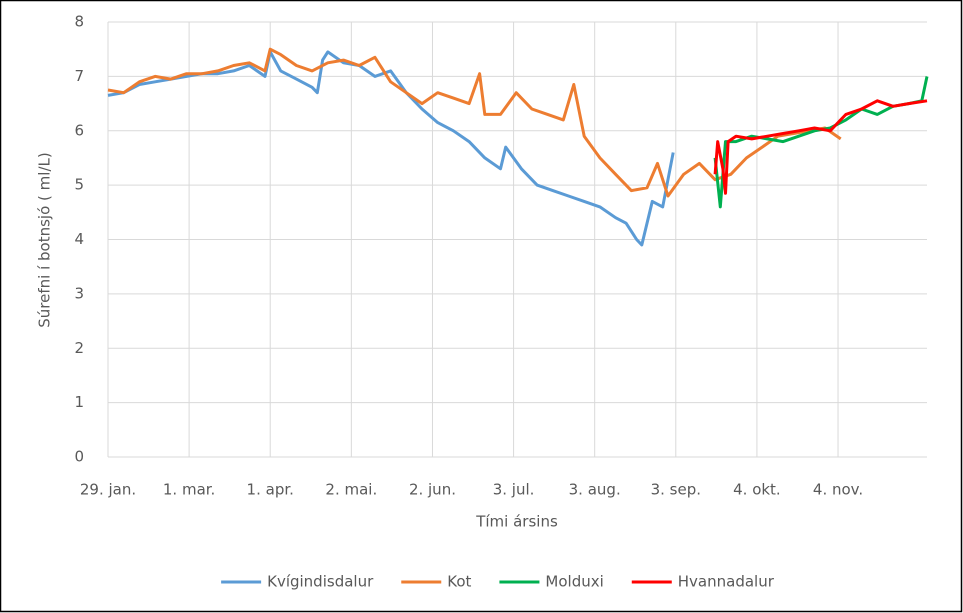 This screenshot has width=963, height=613. Describe the element at coordinates (79, 76) in the screenshot. I see `y-tick-label: 7` at that location.